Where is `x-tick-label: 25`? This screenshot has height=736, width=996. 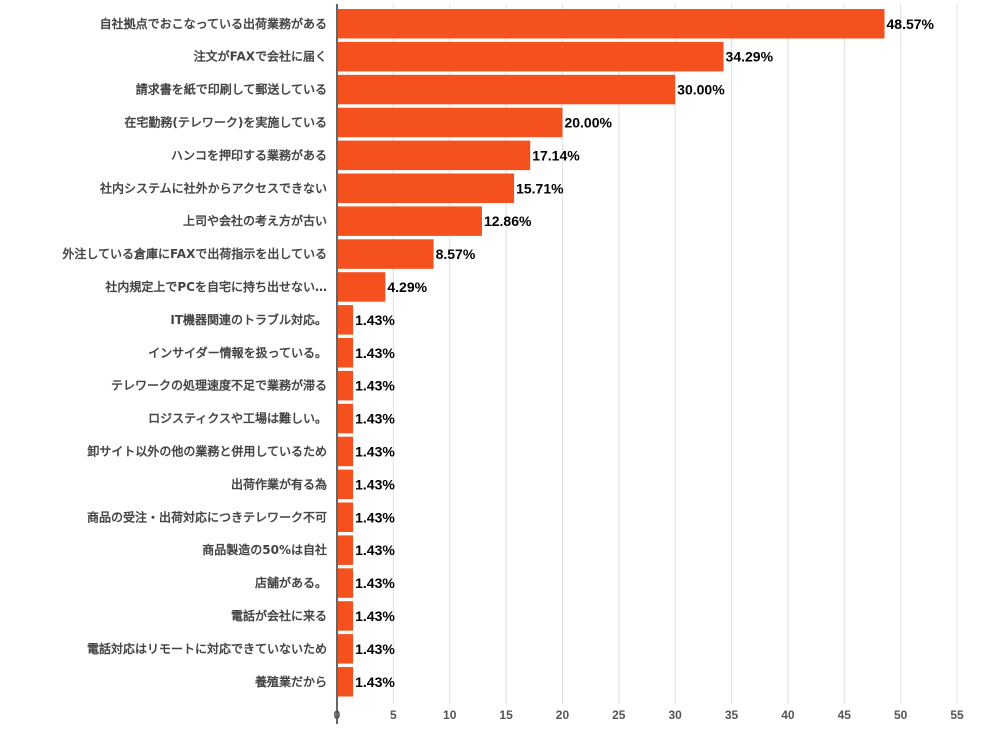
x-tick-label: 25 is located at coordinates (619, 715).